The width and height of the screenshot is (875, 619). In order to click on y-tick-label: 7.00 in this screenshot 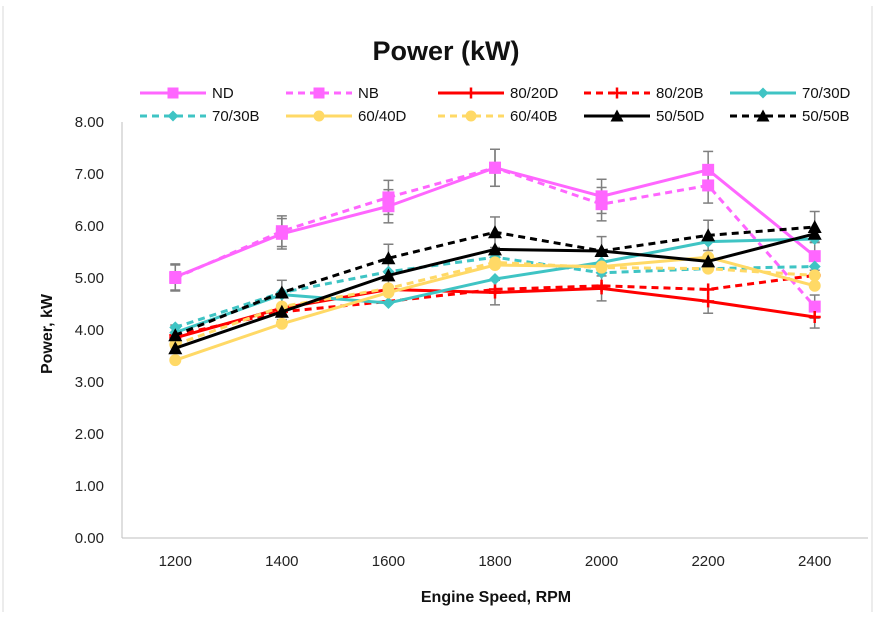, I will do `click(89, 174)`.